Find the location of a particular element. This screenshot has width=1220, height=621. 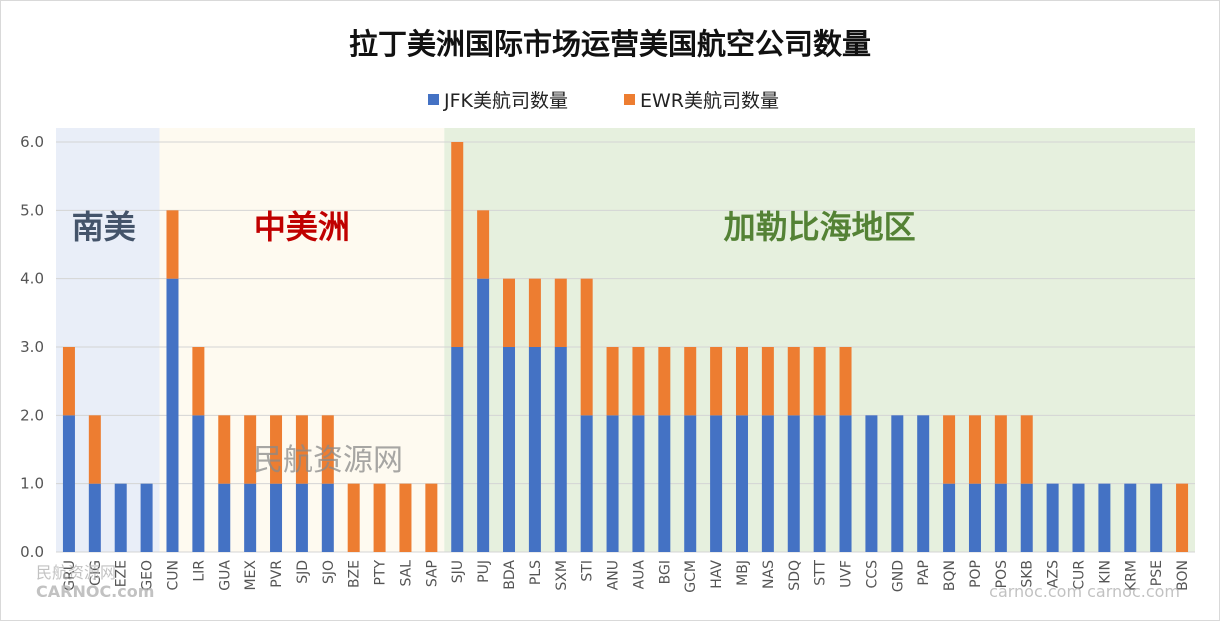

bar-jfk-sxm is located at coordinates (560, 449).